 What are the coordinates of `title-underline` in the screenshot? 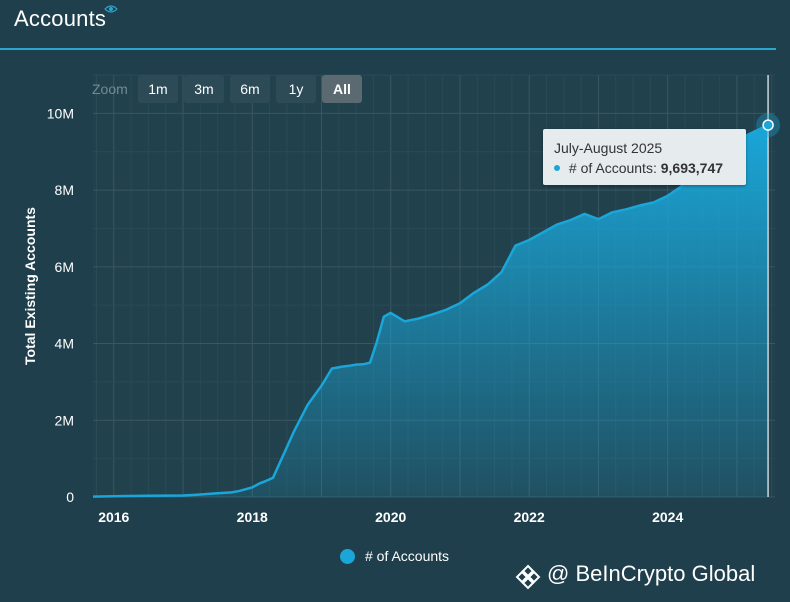 It's located at (388, 49).